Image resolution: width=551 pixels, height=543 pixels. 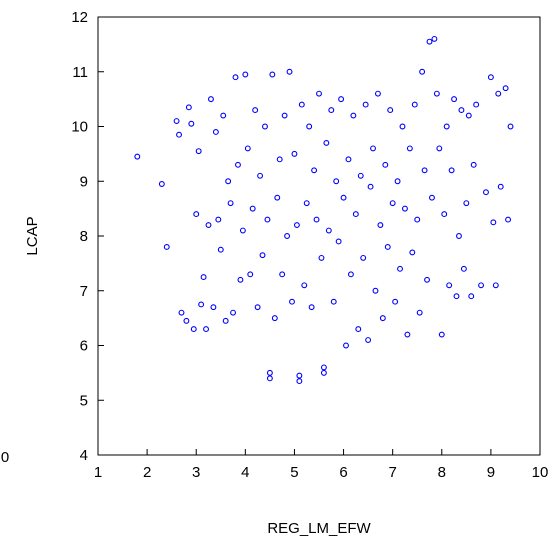 I want to click on x-tick-label: 3, so click(x=196, y=472).